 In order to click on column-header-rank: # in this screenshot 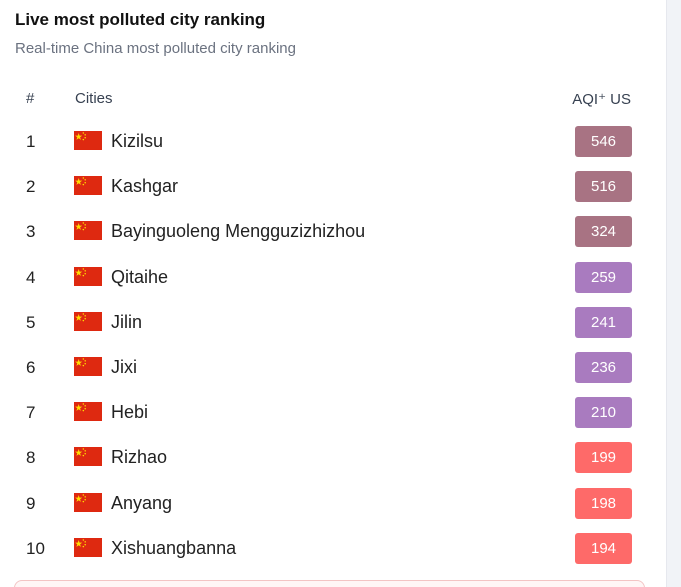, I will do `click(30, 98)`.